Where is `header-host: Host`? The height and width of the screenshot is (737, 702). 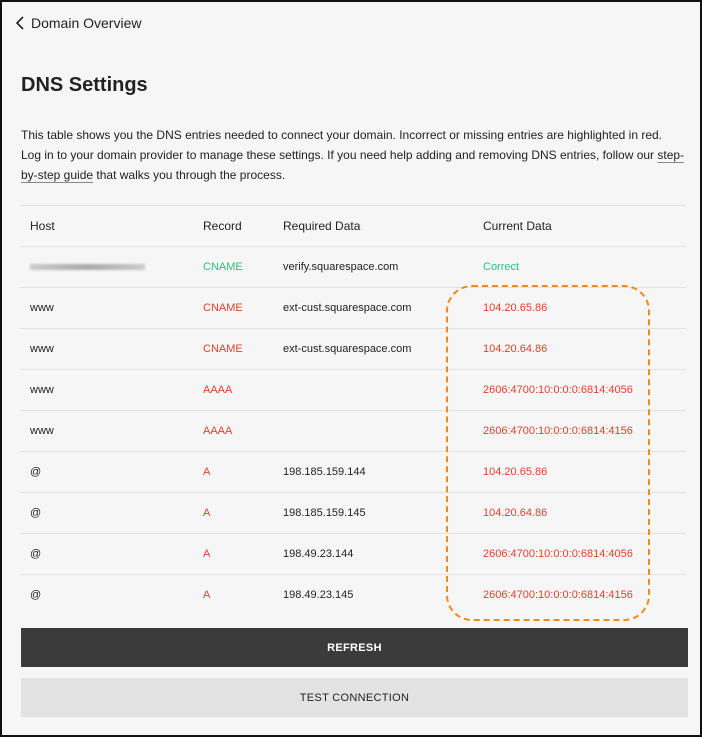 header-host: Host is located at coordinates (42, 226).